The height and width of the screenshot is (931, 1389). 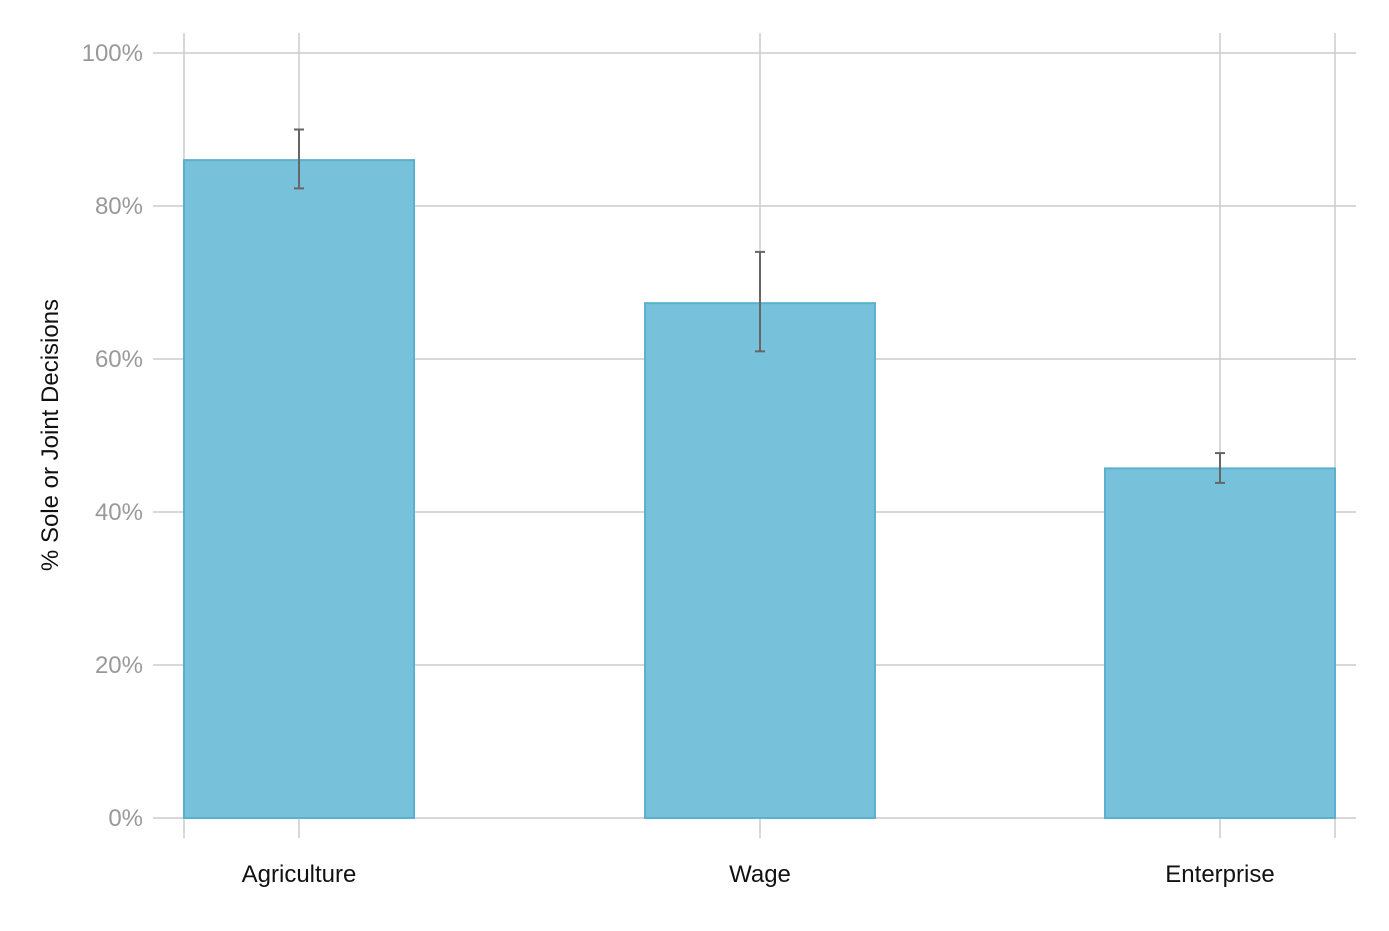 What do you see at coordinates (50, 435) in the screenshot?
I see `y-axis-label: % Sole or Joint Decisions` at bounding box center [50, 435].